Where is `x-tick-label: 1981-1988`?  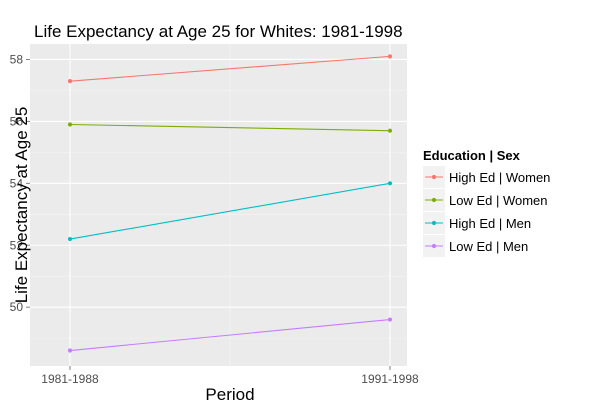
x-tick-label: 1981-1988 is located at coordinates (70, 379).